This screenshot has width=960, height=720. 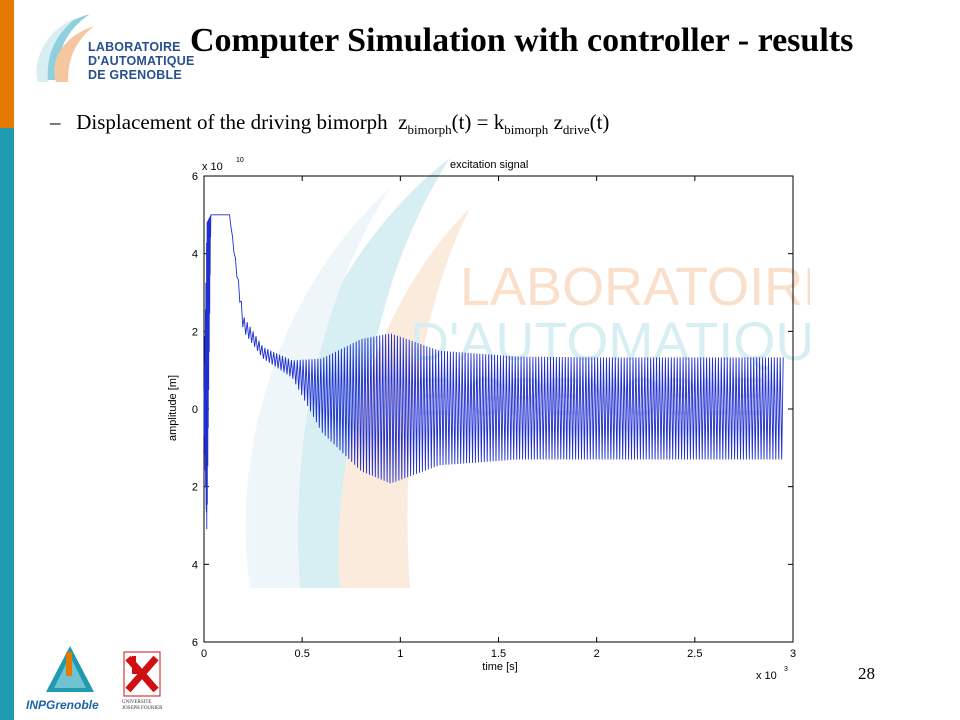 I want to click on watermark-line-1: LABORATOIRE, so click(x=635, y=287).